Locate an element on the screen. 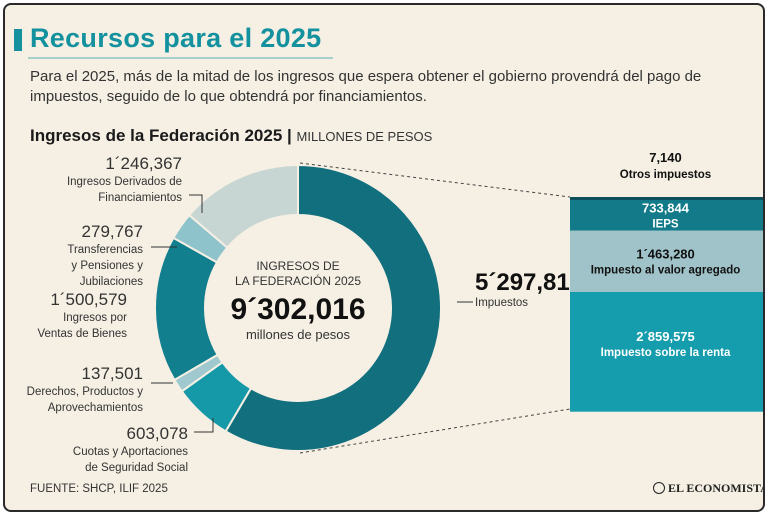  center-line2: LA FEDERACIÓN 2025 is located at coordinates (298, 280).